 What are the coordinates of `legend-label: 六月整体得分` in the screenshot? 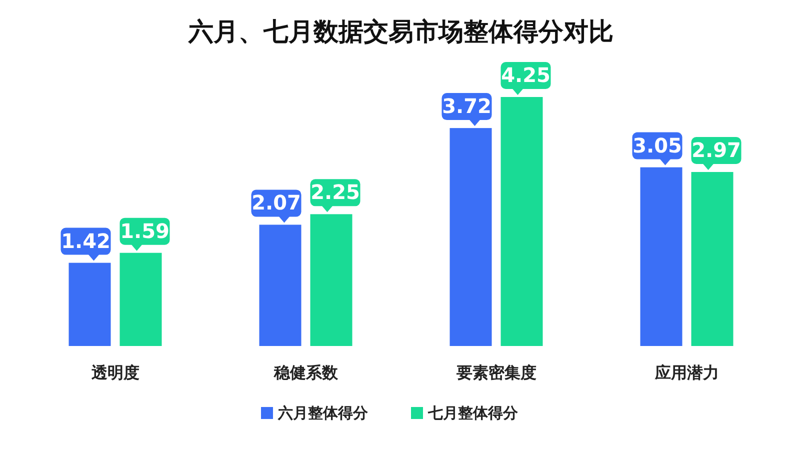 It's located at (323, 413).